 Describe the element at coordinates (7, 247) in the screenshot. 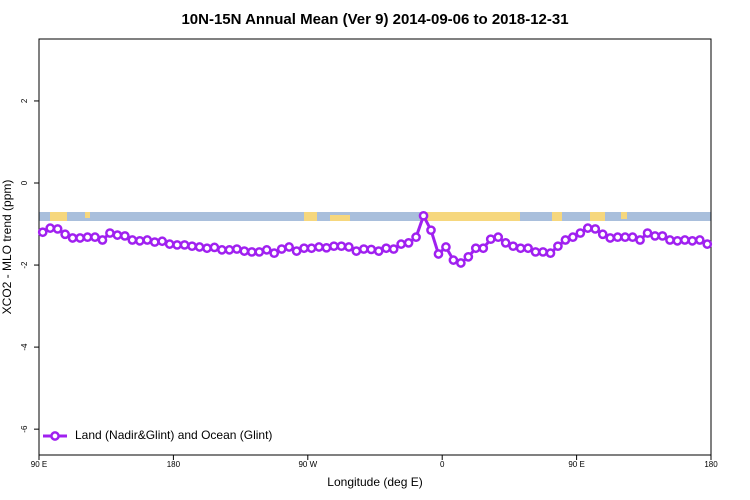

I see `y-axis-label: XCO2 - MLO trend (ppm)` at that location.